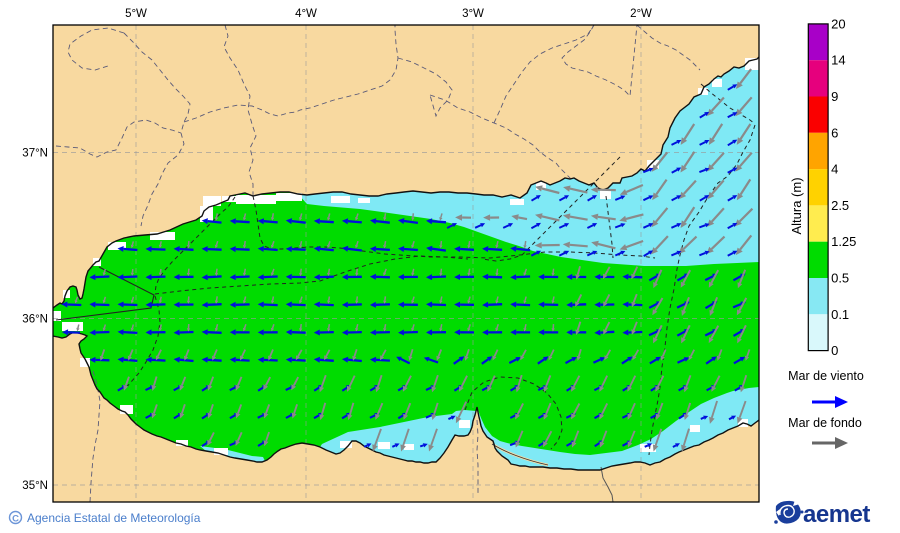 This screenshot has width=900, height=533. I want to click on svg-text: 6, so click(834, 132).